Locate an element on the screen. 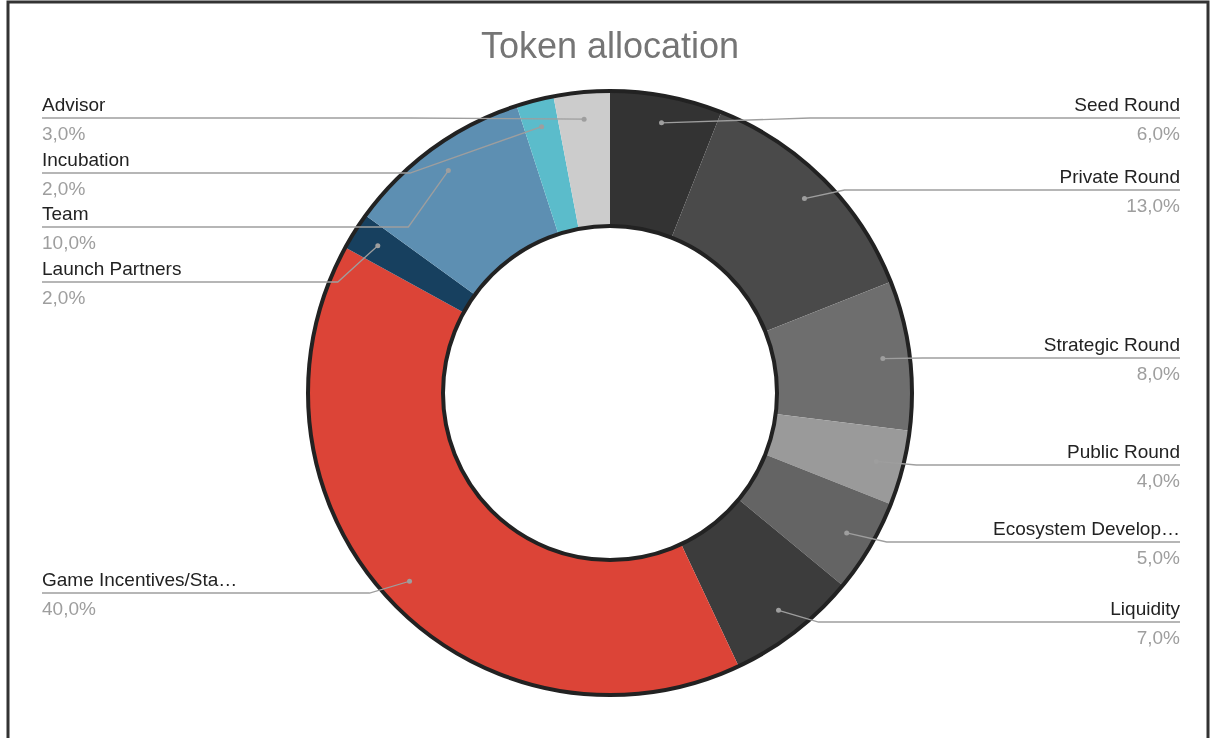  slice-label: Seed Round is located at coordinates (1127, 104).